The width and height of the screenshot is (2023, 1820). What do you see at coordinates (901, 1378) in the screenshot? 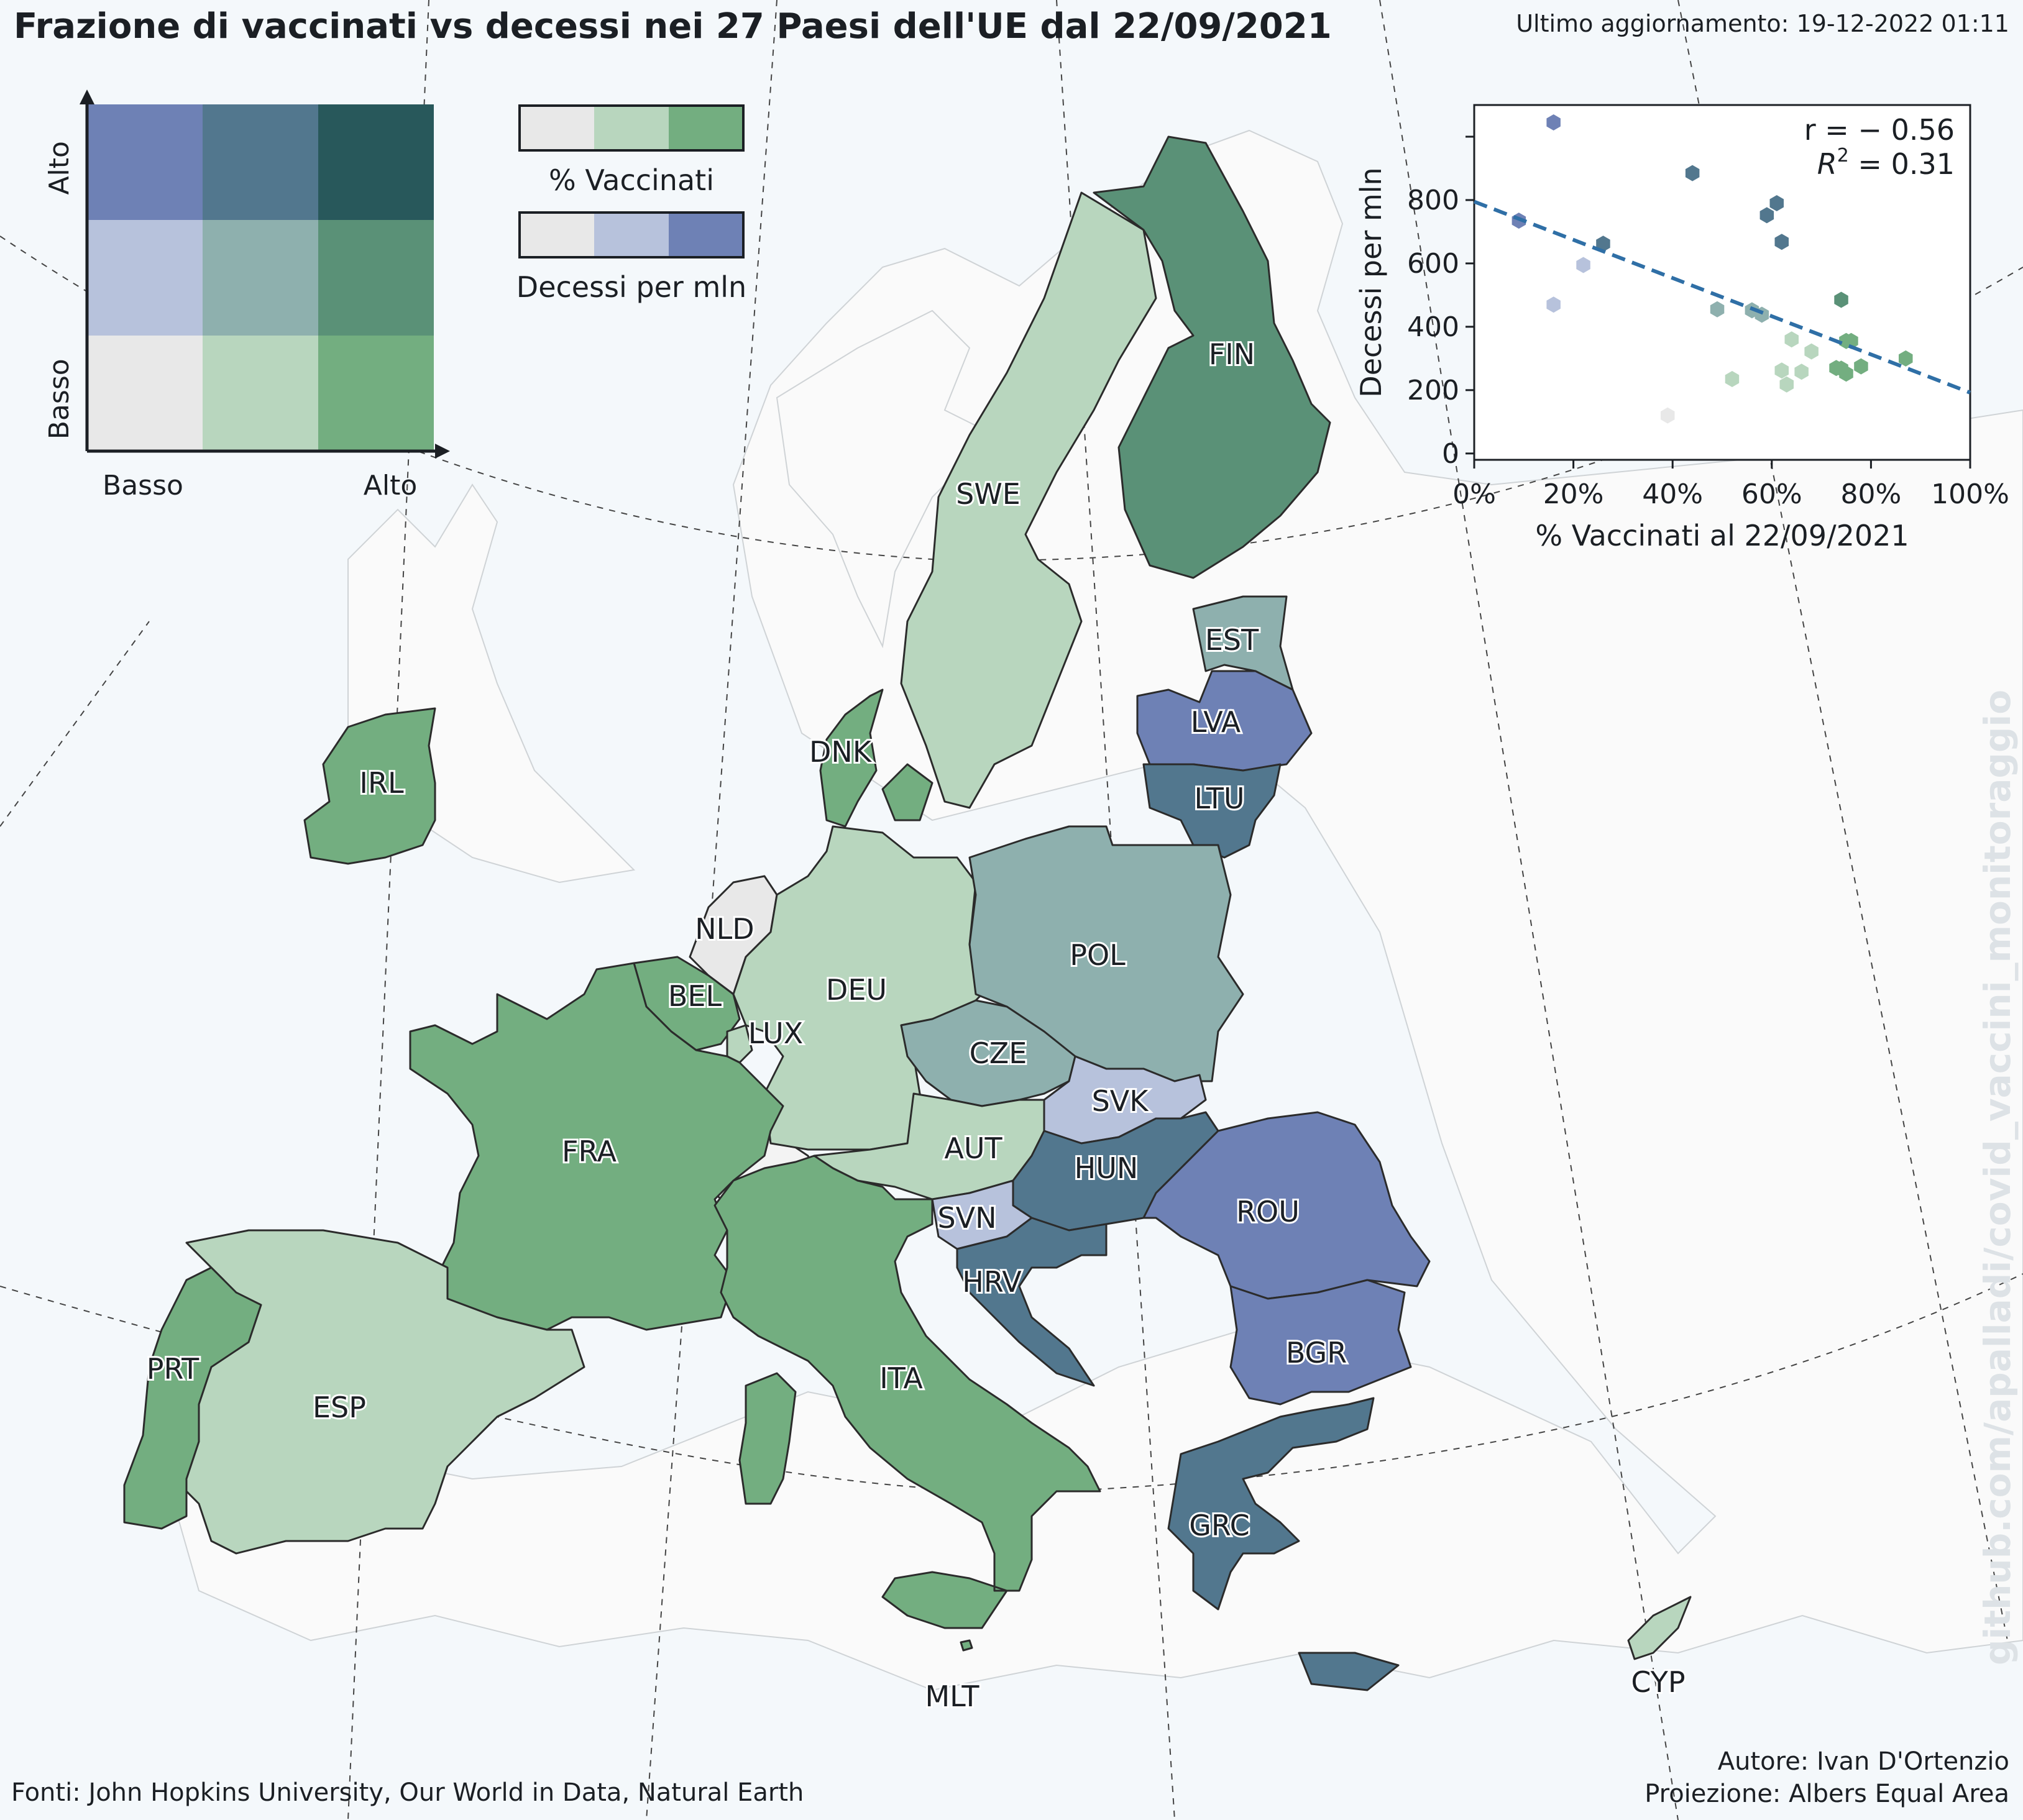
I see `country-label-ITA: ITA` at bounding box center [901, 1378].